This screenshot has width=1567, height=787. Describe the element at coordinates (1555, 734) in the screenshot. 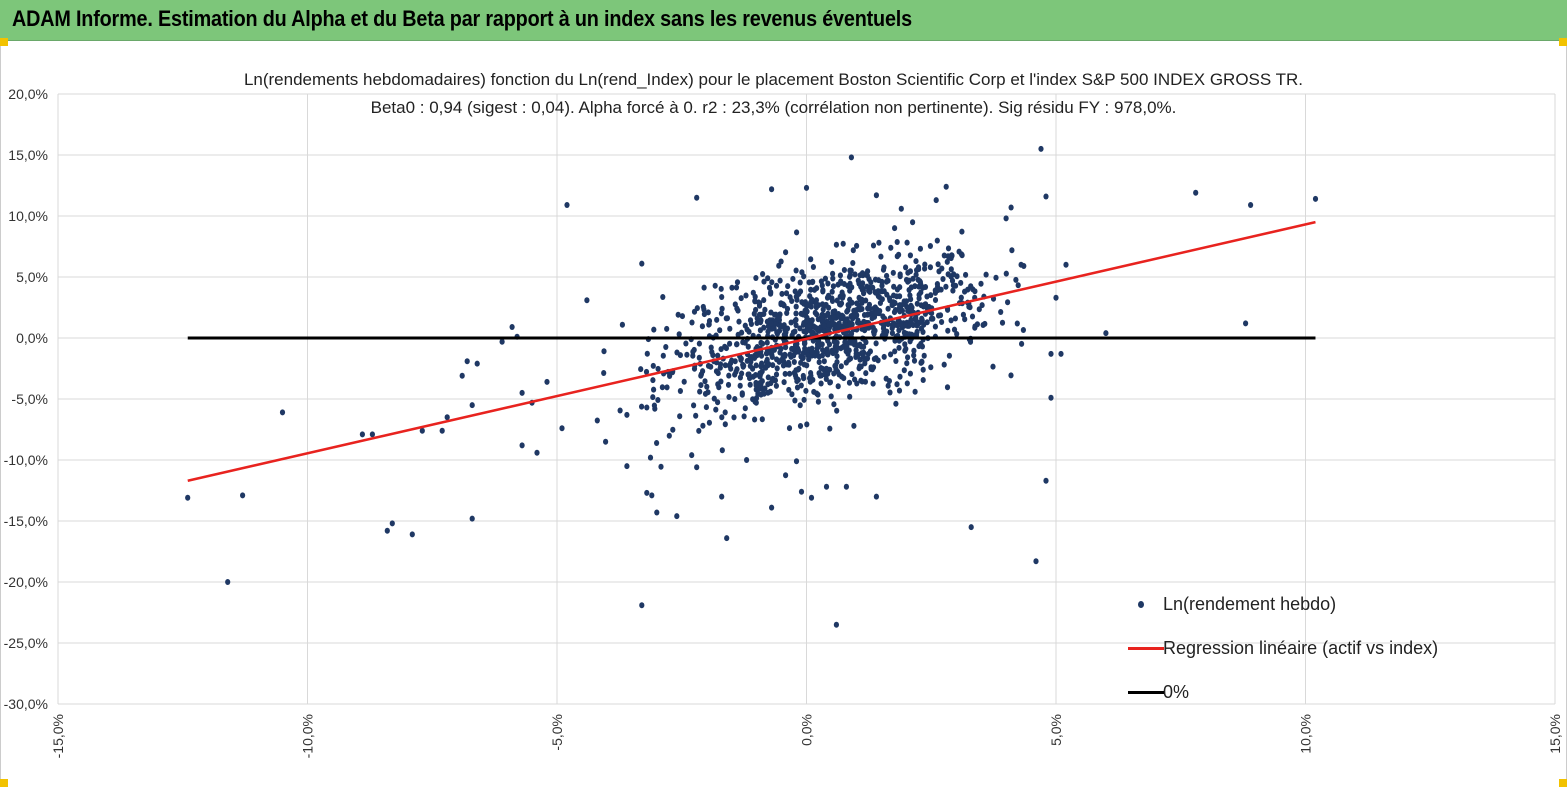

I see `x-tick-label: 15,0%` at that location.